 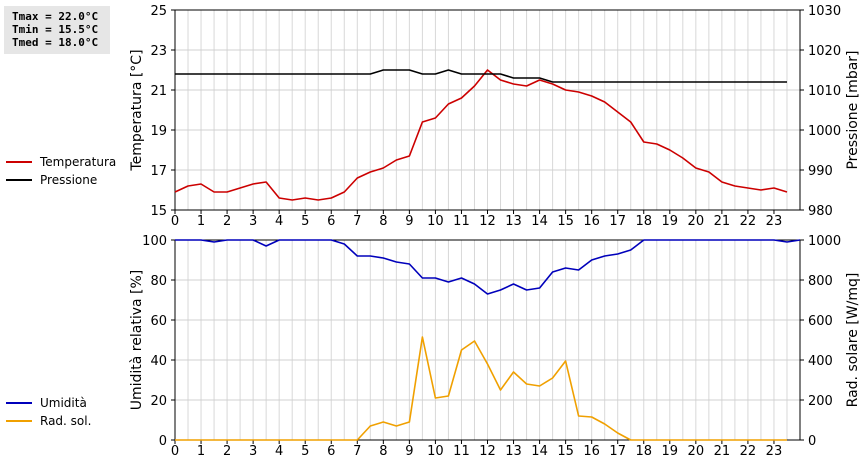 I want to click on y2-tick-label: 800, so click(x=820, y=281).